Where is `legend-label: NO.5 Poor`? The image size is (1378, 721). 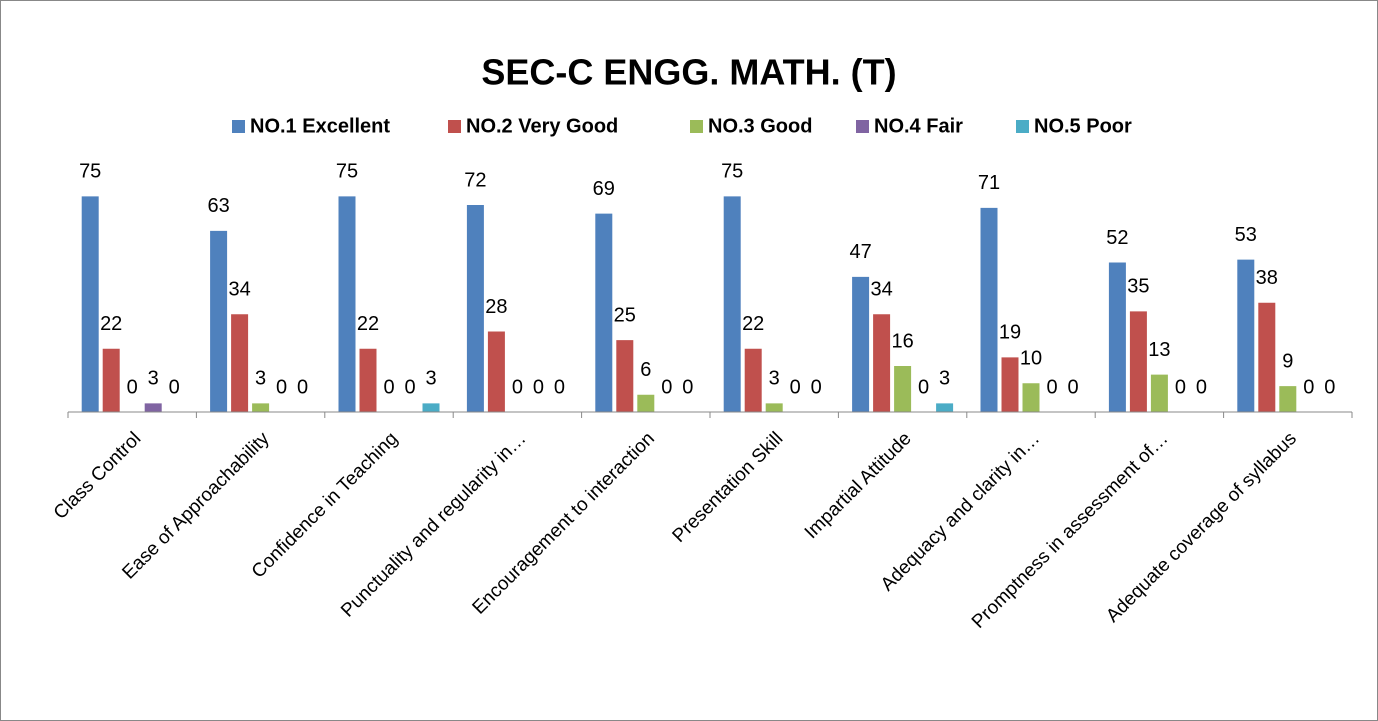
legend-label: NO.5 Poor is located at coordinates (1083, 126).